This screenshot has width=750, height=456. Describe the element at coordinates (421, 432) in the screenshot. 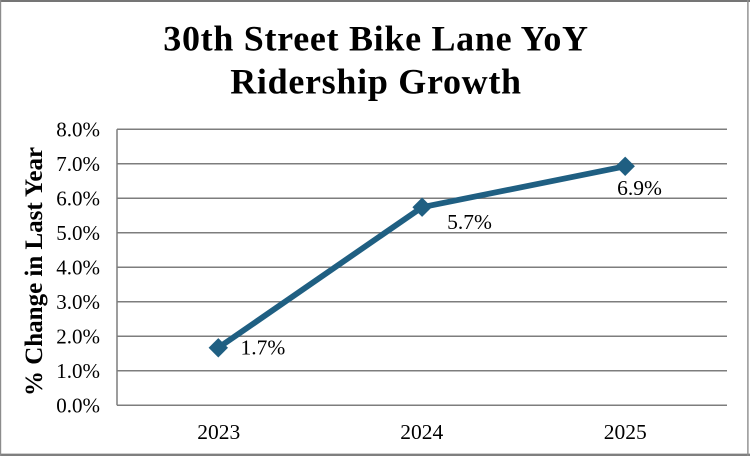

I see `svg-text: 2024` at that location.